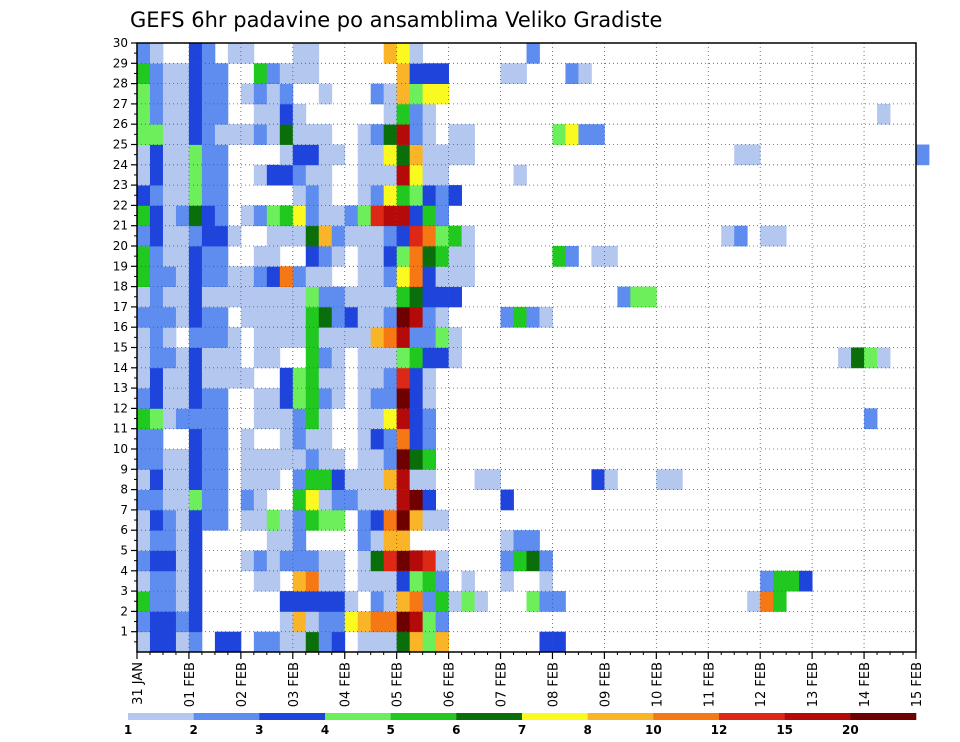 The width and height of the screenshot is (960, 742). Describe the element at coordinates (120, 43) in the screenshot. I see `y-tick-label: 30` at that location.